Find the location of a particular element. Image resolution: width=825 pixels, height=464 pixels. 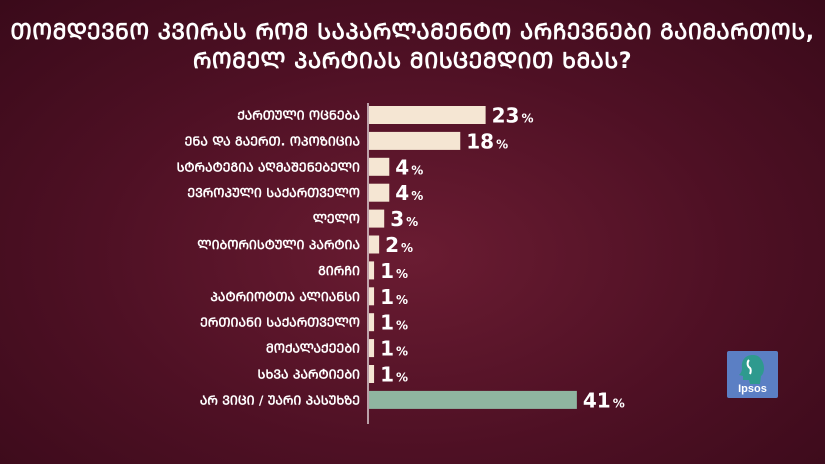

chart-title-line-2: ᲠᲝᲛᲔᲚ ᲞᲐᲠᲢᲘᲐᲡ ᲛᲘᲡᲪᲔᲛᲓᲘᲗ ᲮᲛᲐᲡ? is located at coordinates (412, 61).